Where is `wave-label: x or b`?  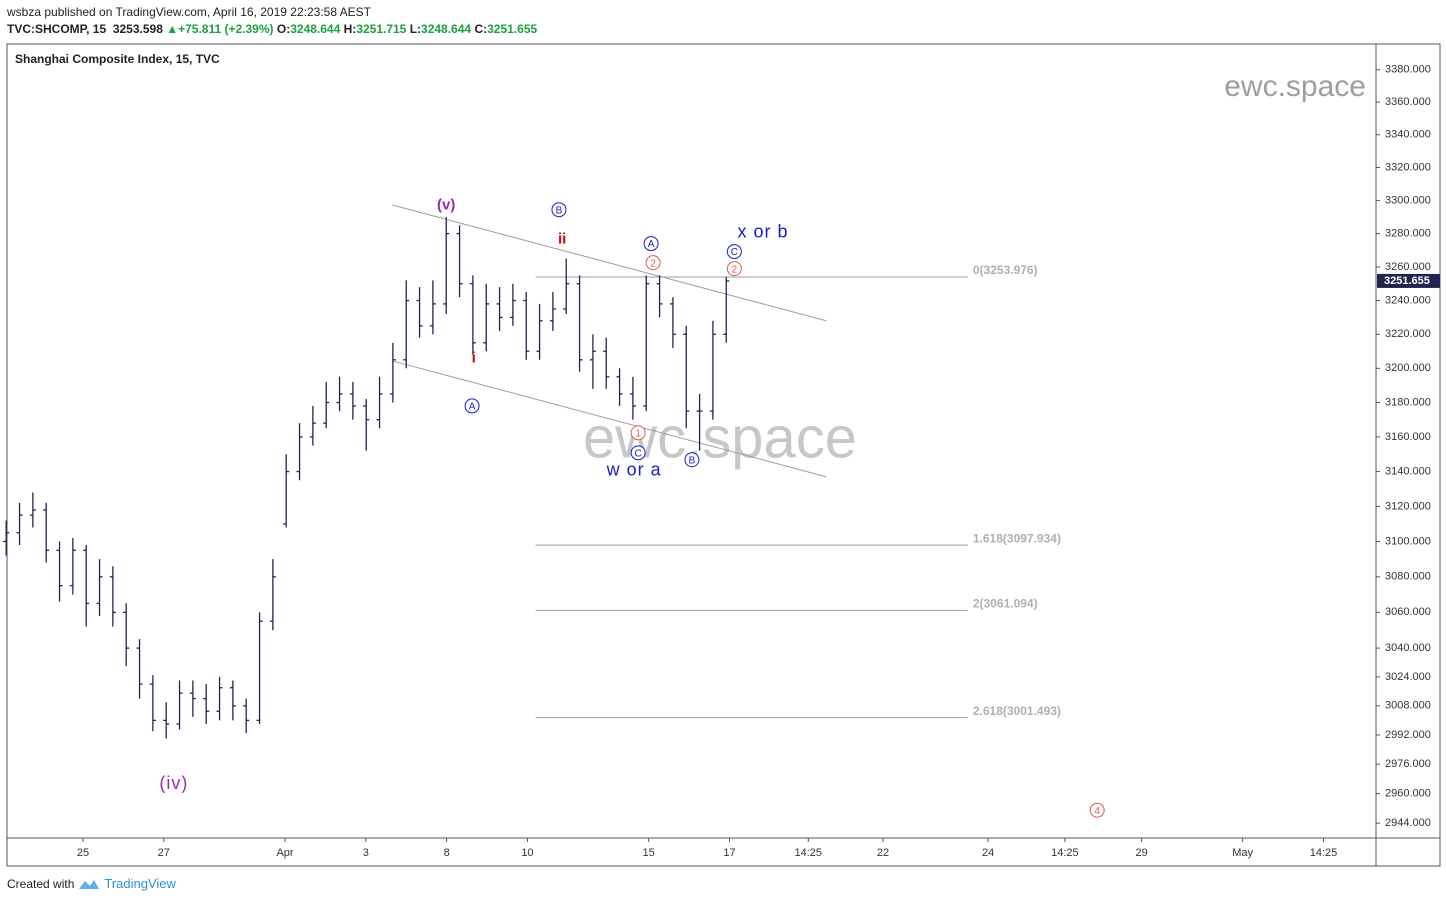
wave-label: x or b is located at coordinates (763, 231).